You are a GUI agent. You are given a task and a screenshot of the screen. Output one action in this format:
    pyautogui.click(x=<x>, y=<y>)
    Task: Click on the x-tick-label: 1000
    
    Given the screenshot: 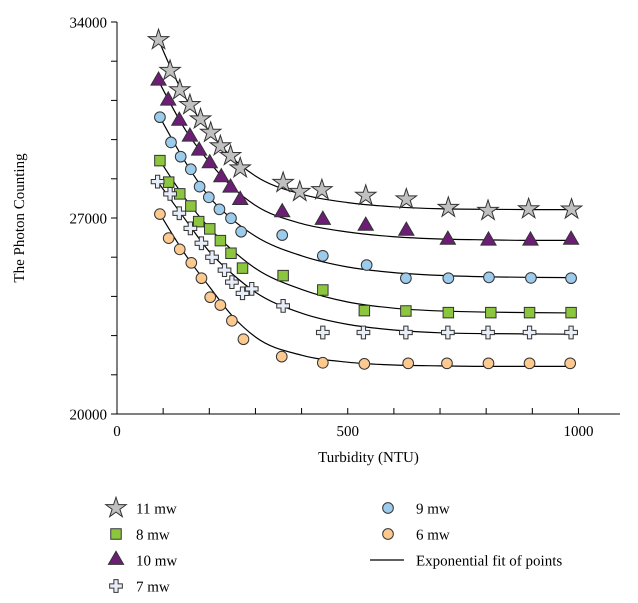 What is the action you would take?
    pyautogui.click(x=578, y=432)
    